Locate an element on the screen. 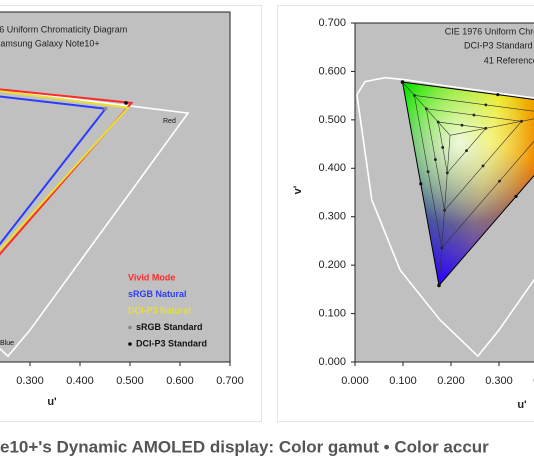 The width and height of the screenshot is (534, 462). x-tick-label: 0.000 is located at coordinates (355, 381).